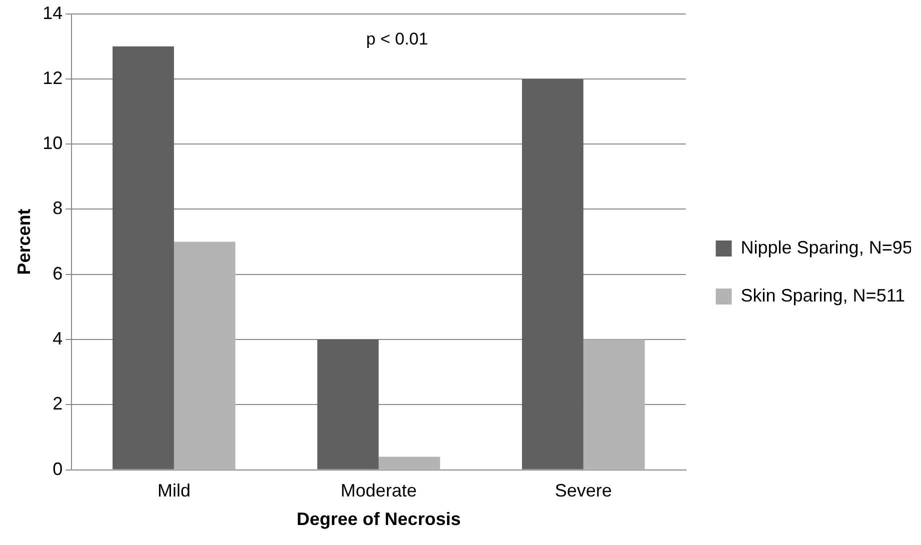  What do you see at coordinates (823, 295) in the screenshot?
I see `legend-label: Skin Sparing, N=511` at bounding box center [823, 295].